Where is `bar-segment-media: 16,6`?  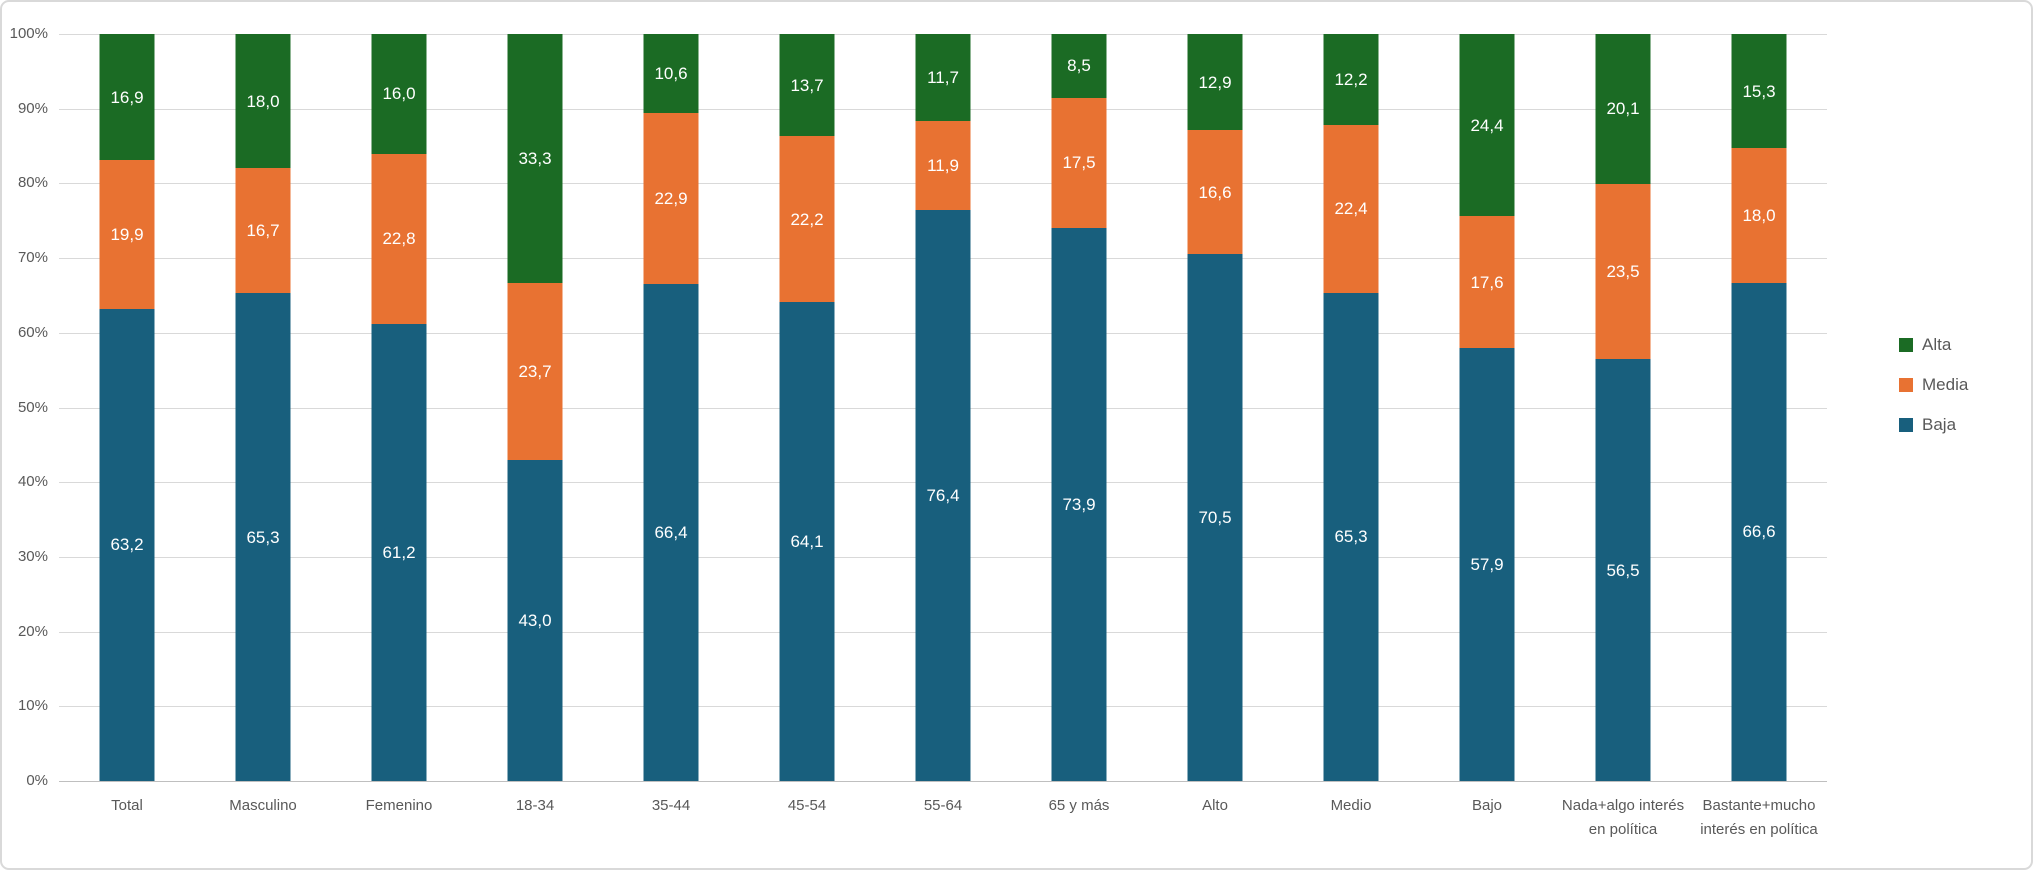 bar-segment-media: 16,6 is located at coordinates (1215, 192).